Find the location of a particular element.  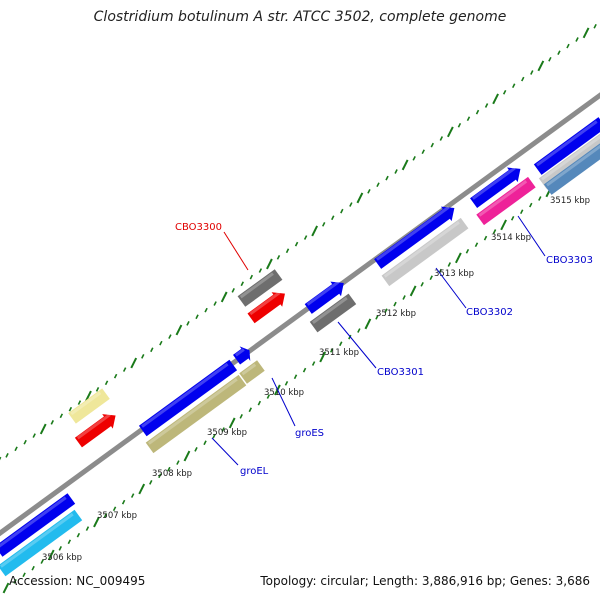

feature-groel-shape is located at coordinates (196, 414).